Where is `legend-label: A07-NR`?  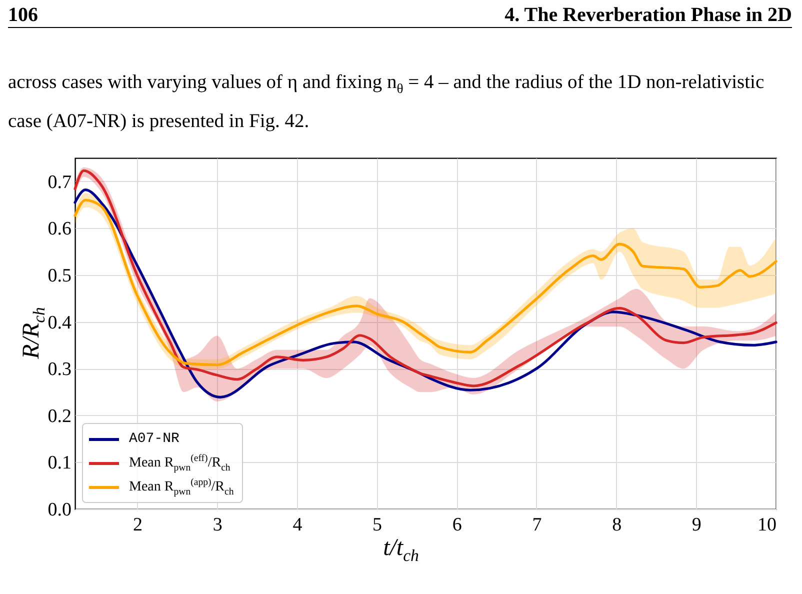 legend-label: A07-NR is located at coordinates (154, 439).